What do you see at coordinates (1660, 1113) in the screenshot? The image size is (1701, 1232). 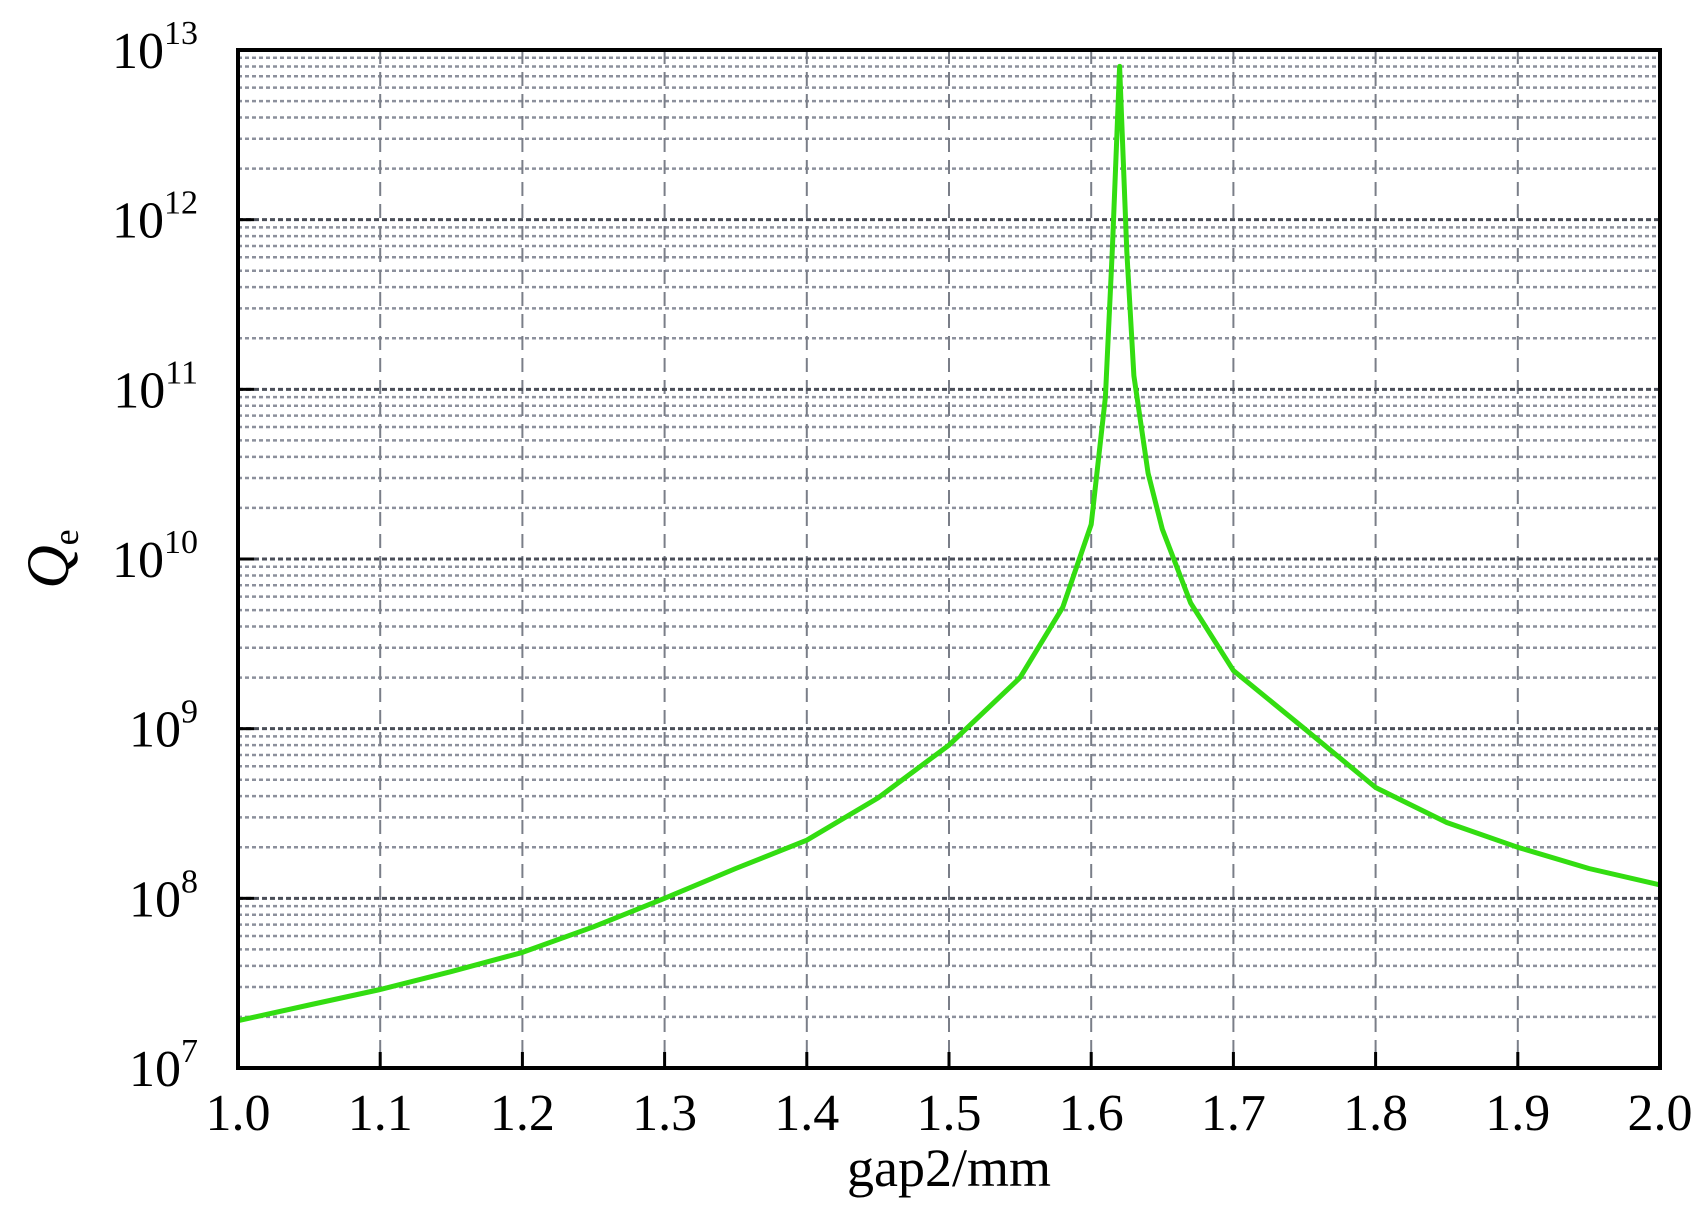 I see `x-tick-label: 2.0` at bounding box center [1660, 1113].